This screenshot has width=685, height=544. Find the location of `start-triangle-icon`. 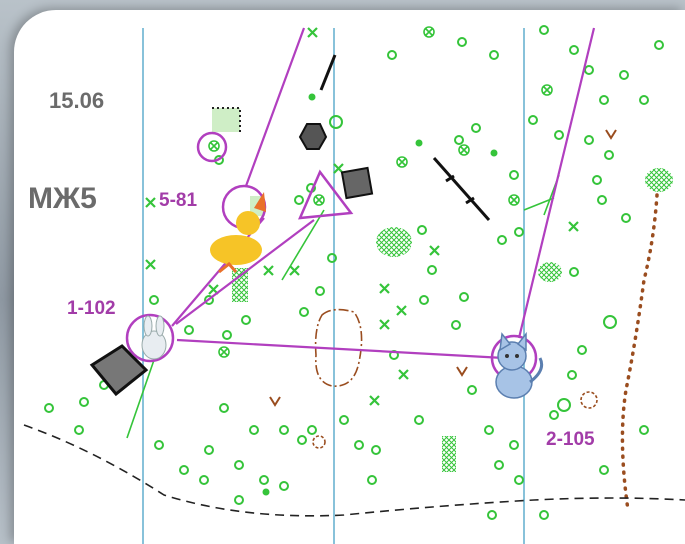

start-triangle-icon is located at coordinates (326, 194).